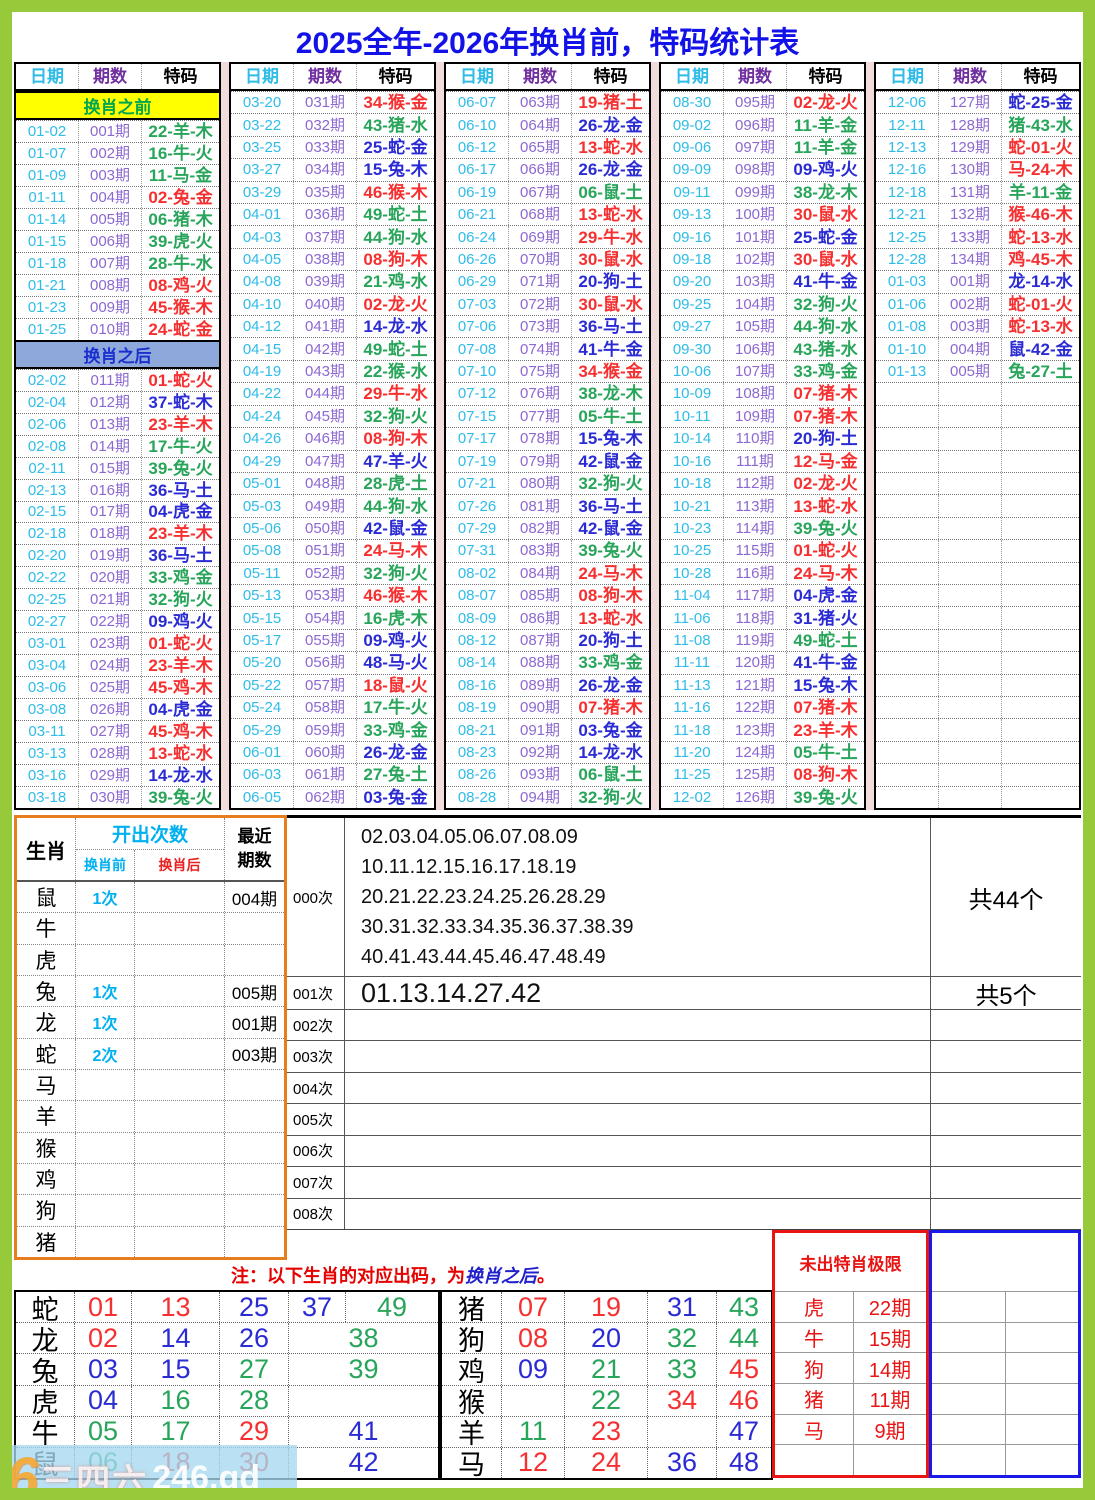 The image size is (1095, 1500). What do you see at coordinates (332, 483) in the screenshot?
I see `result-row: 05-01 048期 28-虎-土` at bounding box center [332, 483].